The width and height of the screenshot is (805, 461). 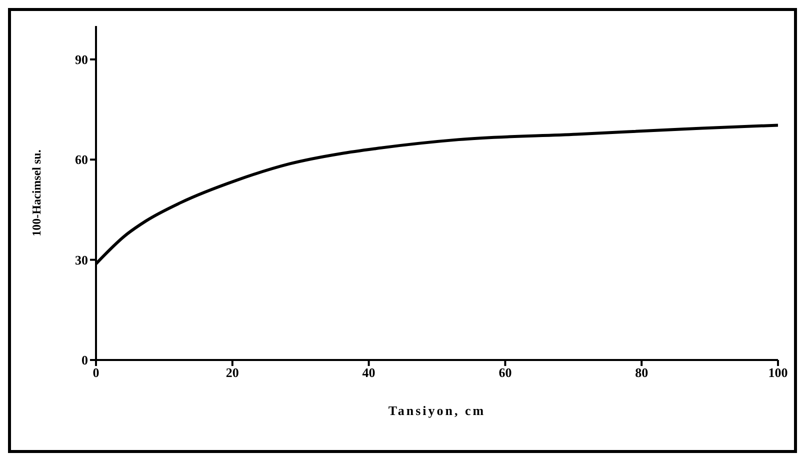 I want to click on x-tick-label: 40, so click(x=369, y=372).